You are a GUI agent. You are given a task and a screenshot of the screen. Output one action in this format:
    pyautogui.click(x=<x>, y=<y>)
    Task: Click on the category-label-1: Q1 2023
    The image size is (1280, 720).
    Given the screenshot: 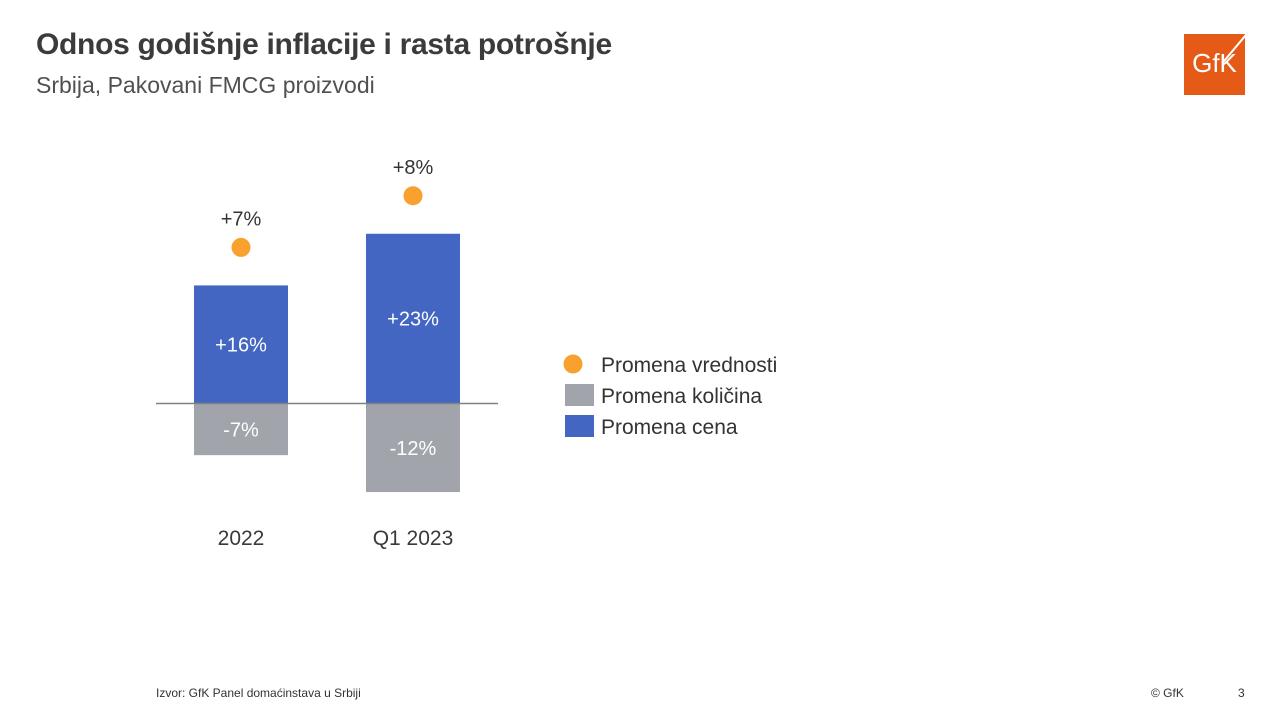 What is the action you would take?
    pyautogui.click(x=413, y=538)
    